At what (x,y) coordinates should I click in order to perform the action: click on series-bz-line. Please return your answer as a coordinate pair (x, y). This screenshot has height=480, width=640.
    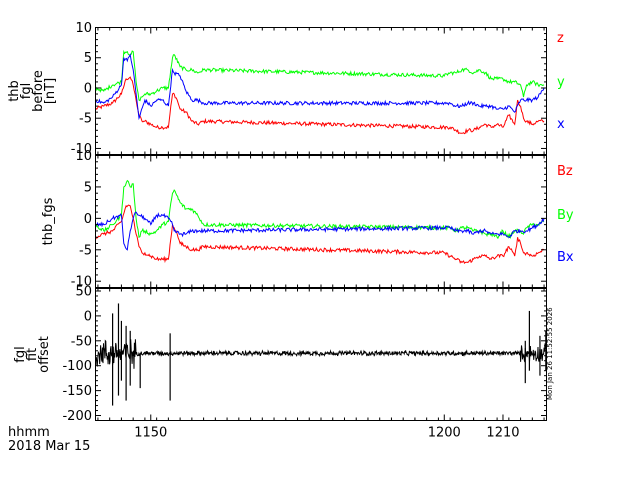
    Looking at the image, I should click on (320, 234).